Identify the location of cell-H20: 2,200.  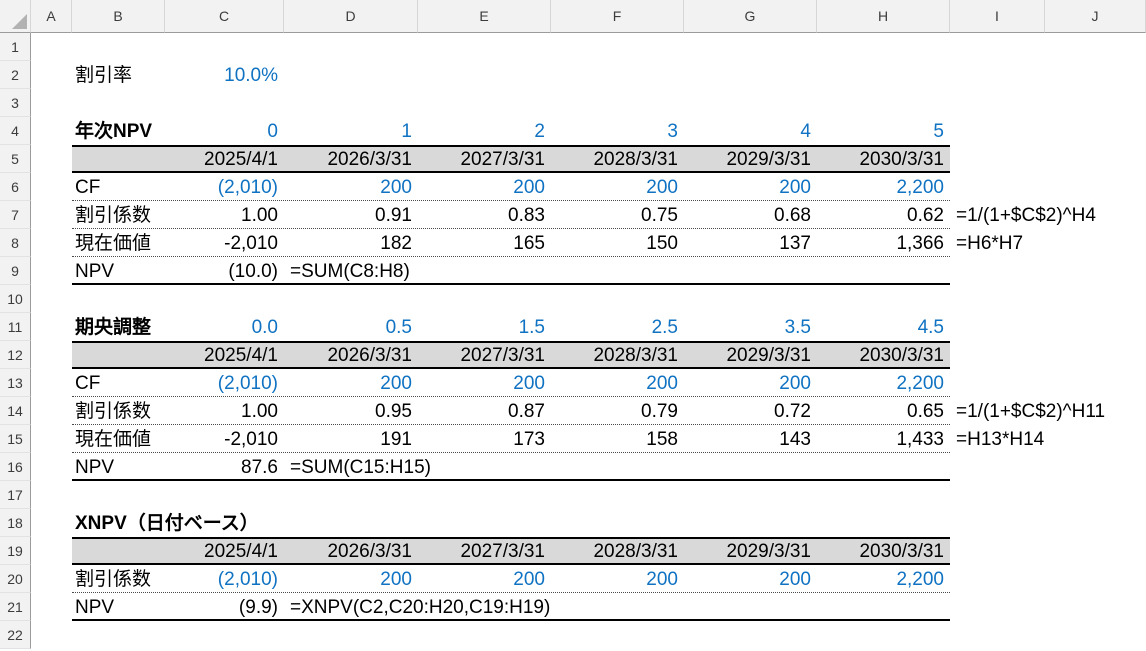
(920, 579).